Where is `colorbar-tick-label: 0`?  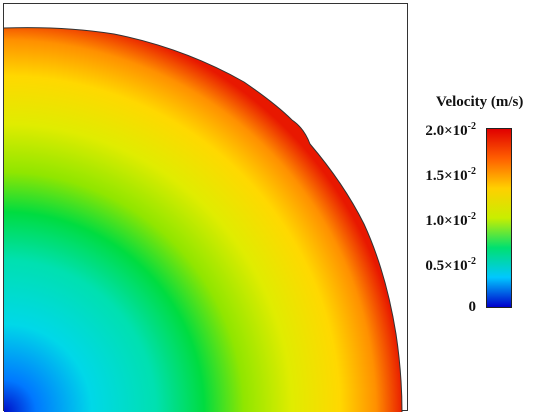 colorbar-tick-label: 0 is located at coordinates (473, 307).